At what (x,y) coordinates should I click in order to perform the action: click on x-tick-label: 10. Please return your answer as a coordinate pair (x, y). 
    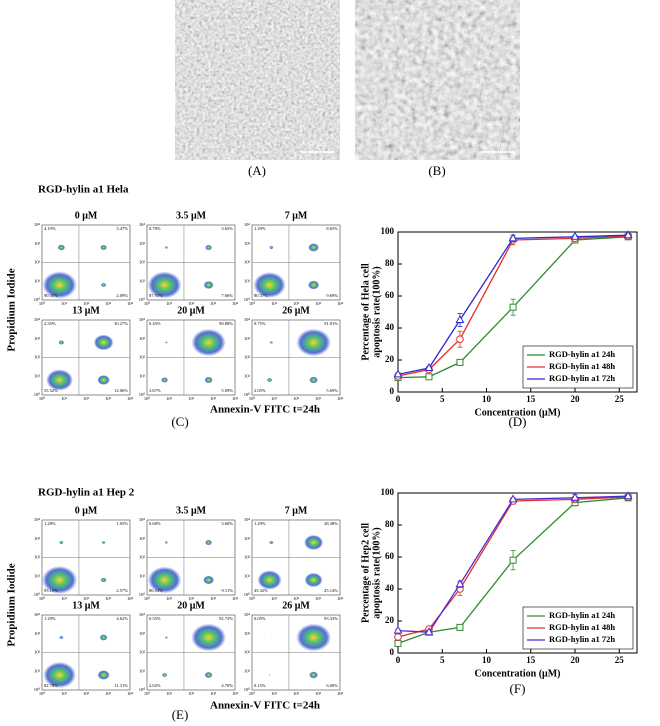
    Looking at the image, I should click on (487, 660).